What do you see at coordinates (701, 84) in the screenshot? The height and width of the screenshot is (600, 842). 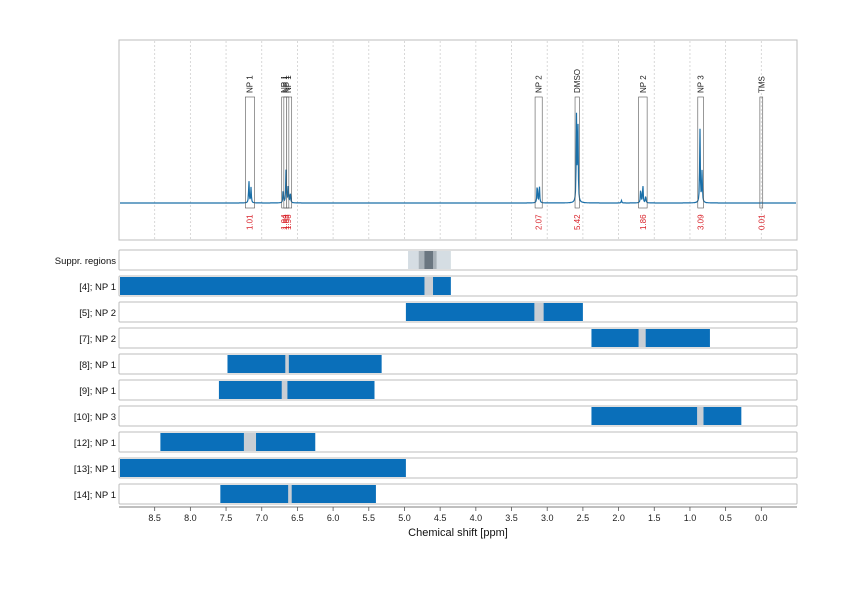 I see `peak-label: NP 3` at bounding box center [701, 84].